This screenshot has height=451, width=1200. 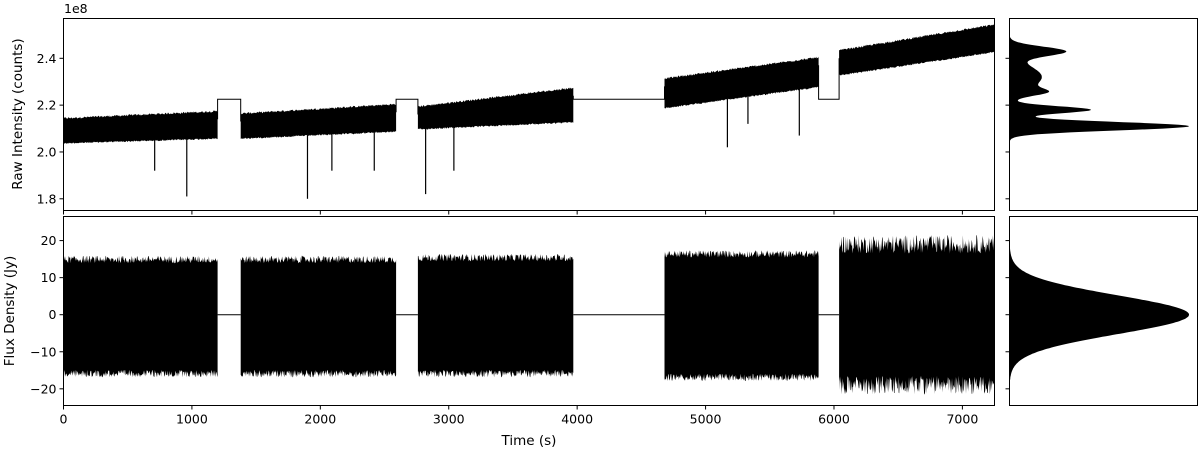 I want to click on raw-intensity-y-axis: 1.8 2.0 2.2 2.4, so click(x=50, y=128).